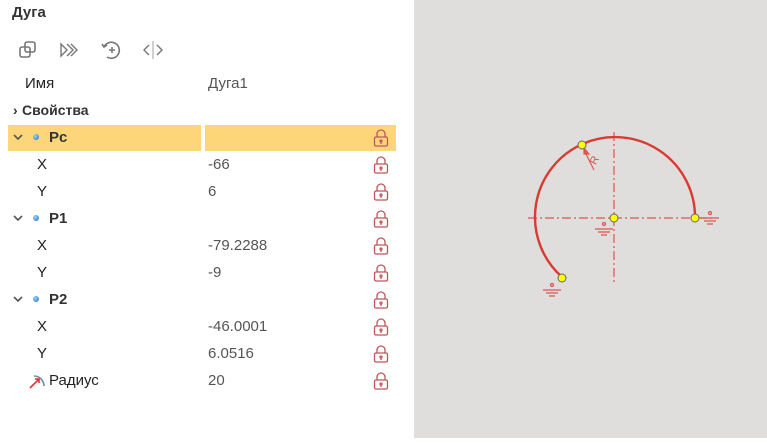 The width and height of the screenshot is (767, 443). What do you see at coordinates (40, 83) in the screenshot?
I see `name-label: Имя` at bounding box center [40, 83].